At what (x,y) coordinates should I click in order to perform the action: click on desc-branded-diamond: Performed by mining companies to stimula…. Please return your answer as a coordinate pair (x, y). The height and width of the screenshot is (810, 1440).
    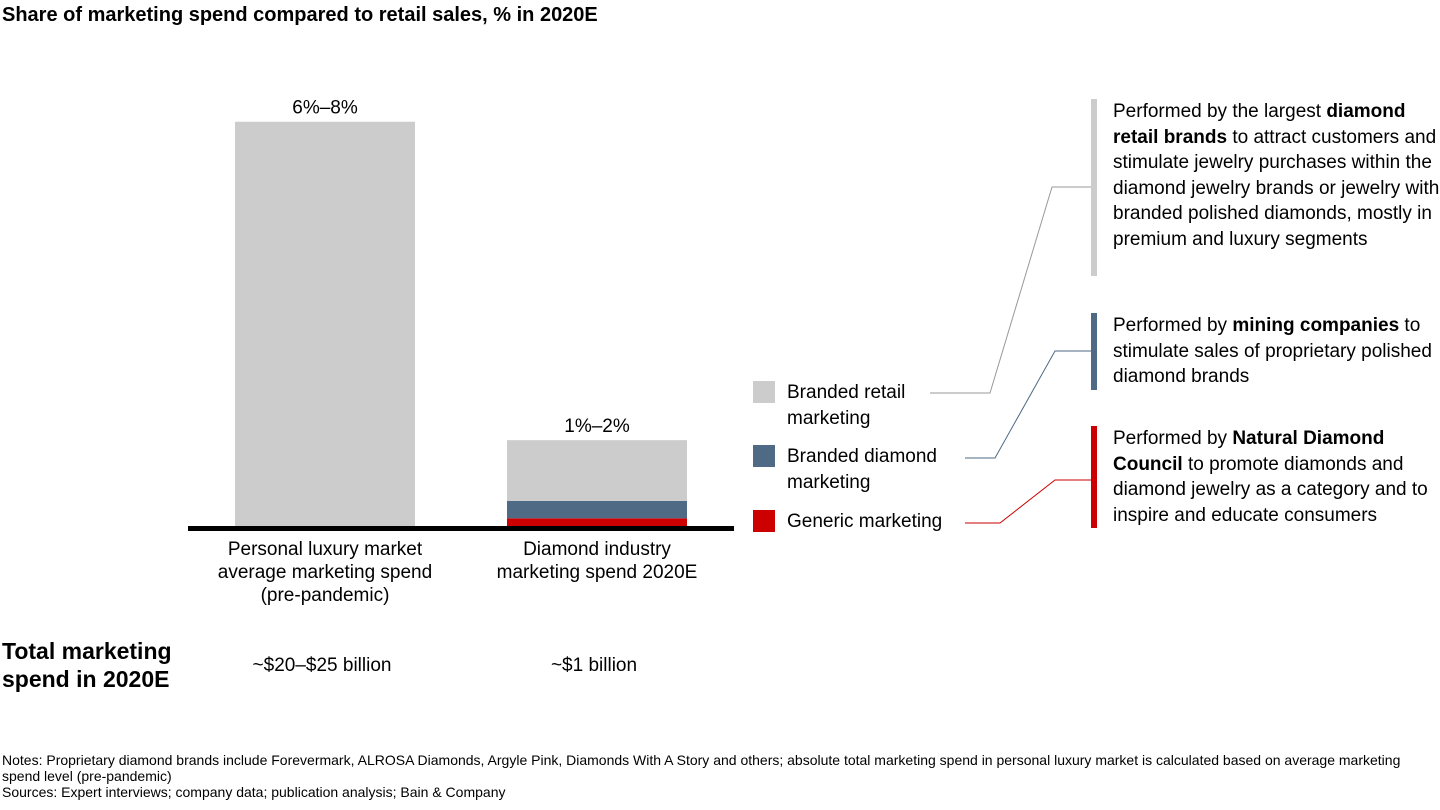
    Looking at the image, I should click on (1272, 351).